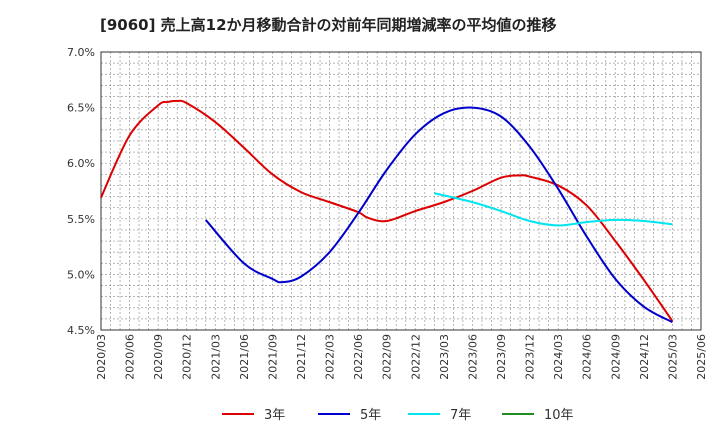  What do you see at coordinates (501, 357) in the screenshot?
I see `x-tick-label: 2023/09` at bounding box center [501, 357].